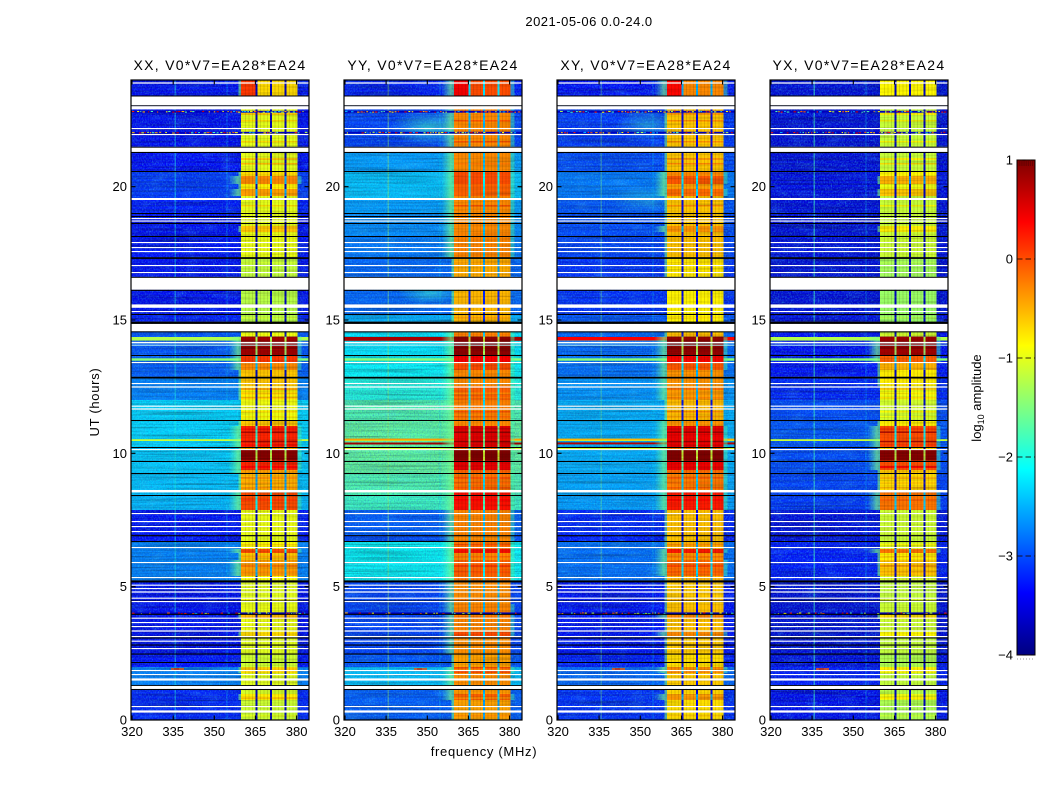 The height and width of the screenshot is (805, 1050). Describe the element at coordinates (220, 65) in the screenshot. I see `svg-text: XX, V0*V7=EA28*EA24` at that location.